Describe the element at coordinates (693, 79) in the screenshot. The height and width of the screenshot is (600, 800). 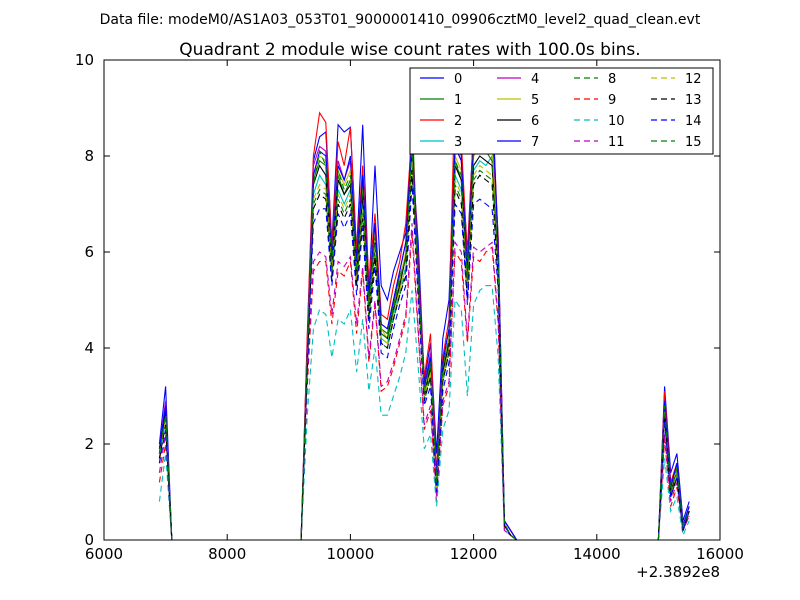
I see `legend-label-12: 12` at that location.